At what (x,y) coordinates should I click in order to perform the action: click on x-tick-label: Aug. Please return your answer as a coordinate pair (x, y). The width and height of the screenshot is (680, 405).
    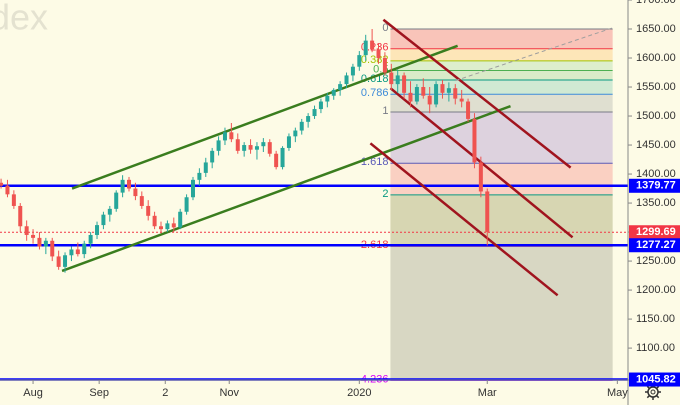
    Looking at the image, I should click on (33, 393).